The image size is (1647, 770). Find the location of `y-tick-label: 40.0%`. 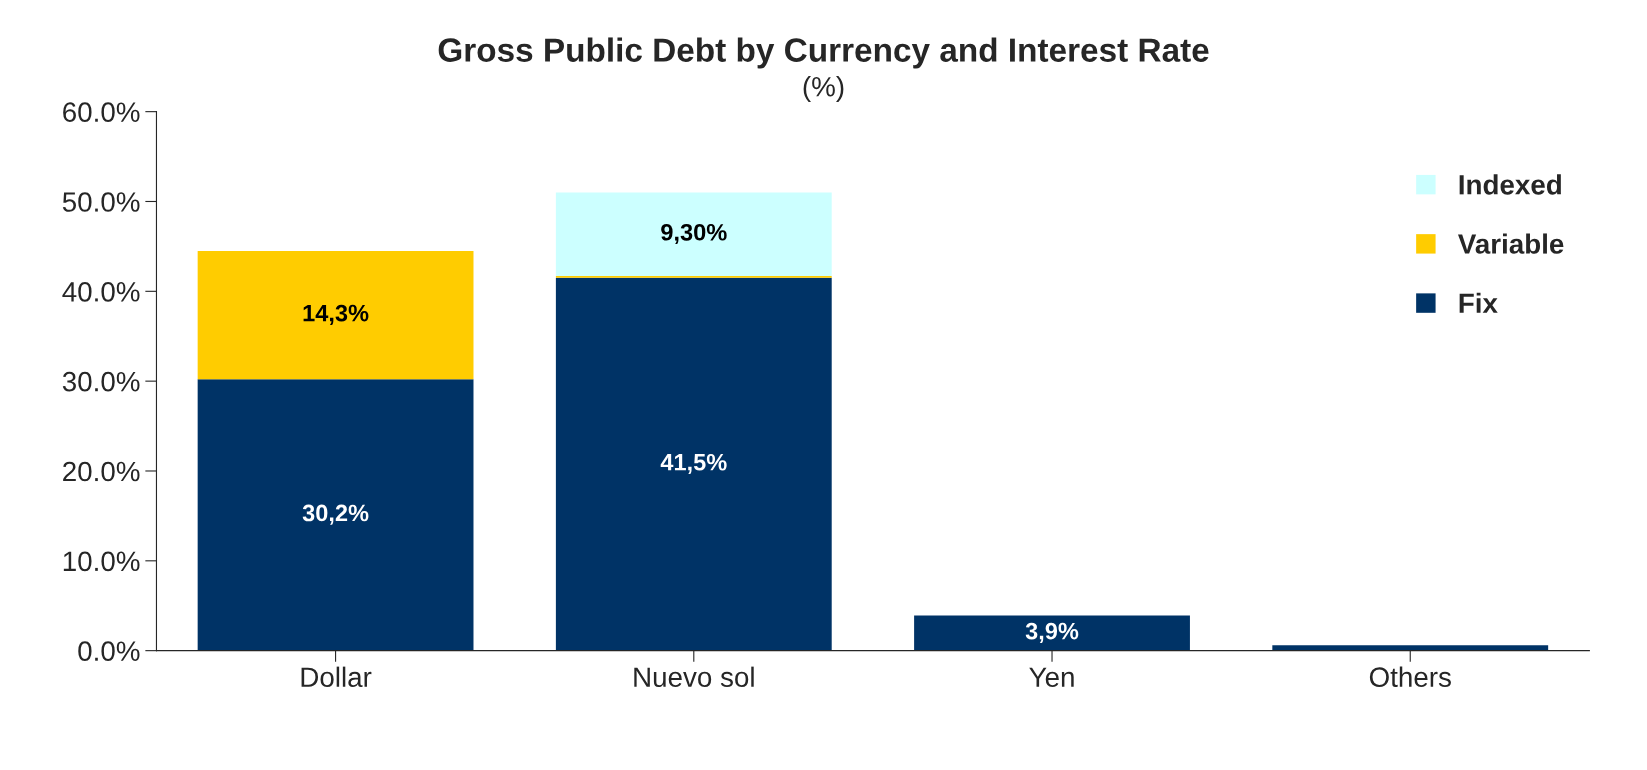

y-tick-label: 40.0% is located at coordinates (101, 291).